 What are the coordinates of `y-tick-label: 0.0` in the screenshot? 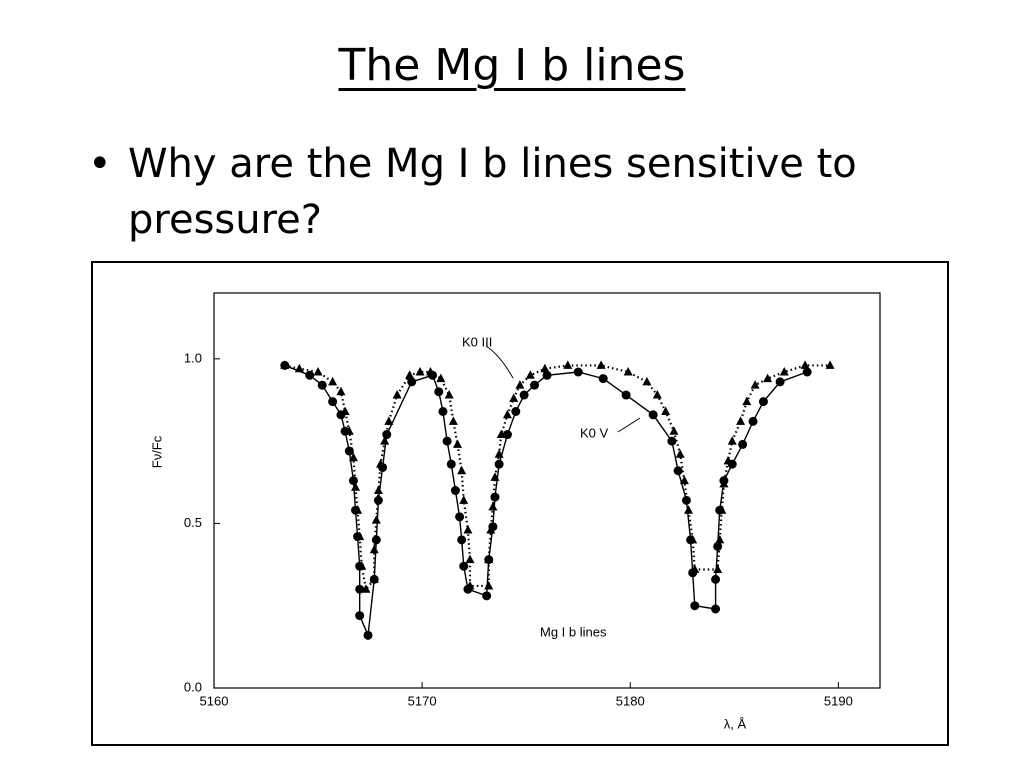 It's located at (193, 686).